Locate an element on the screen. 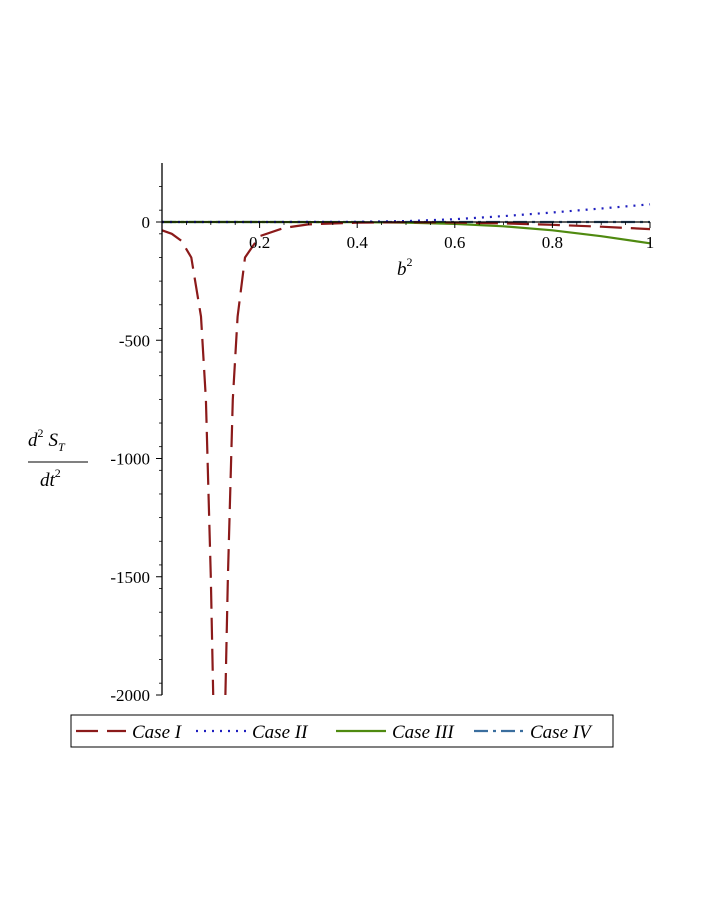  legend-items: Case I Case II Case III Case IV is located at coordinates (334, 732).